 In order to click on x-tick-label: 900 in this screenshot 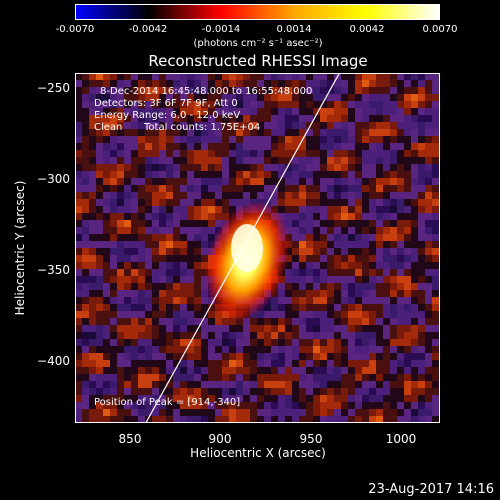, I will do `click(220, 439)`.